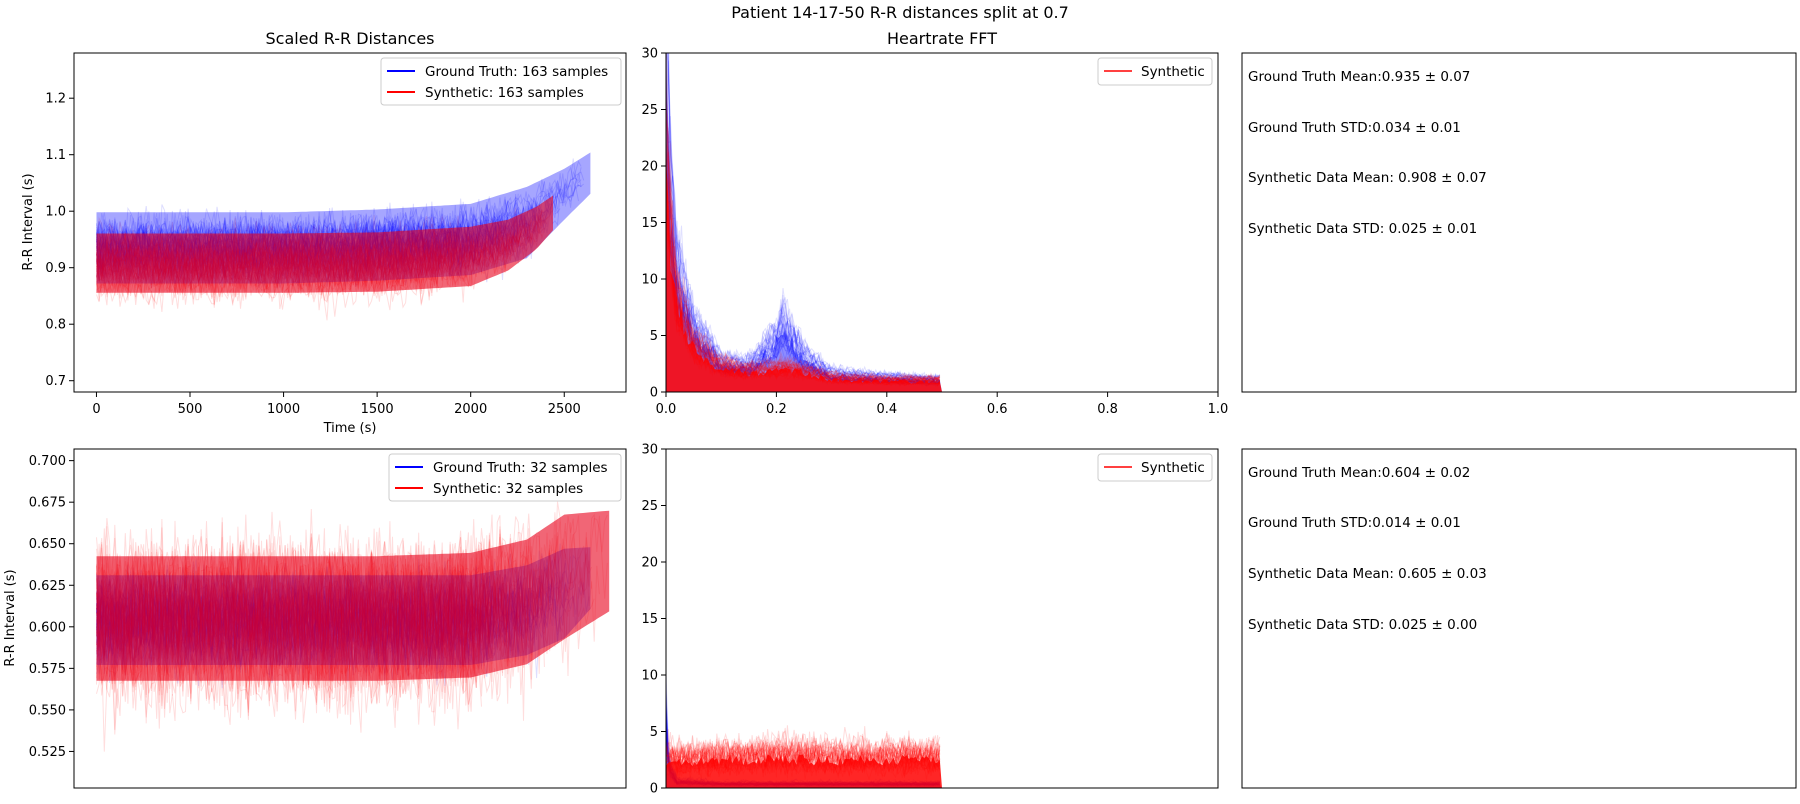 Image resolution: width=1800 pixels, height=804 pixels. Describe the element at coordinates (1362, 625) in the screenshot. I see `stats-bottom-syn-std: Synthetic Data STD: 0.025 ± 0.00` at that location.